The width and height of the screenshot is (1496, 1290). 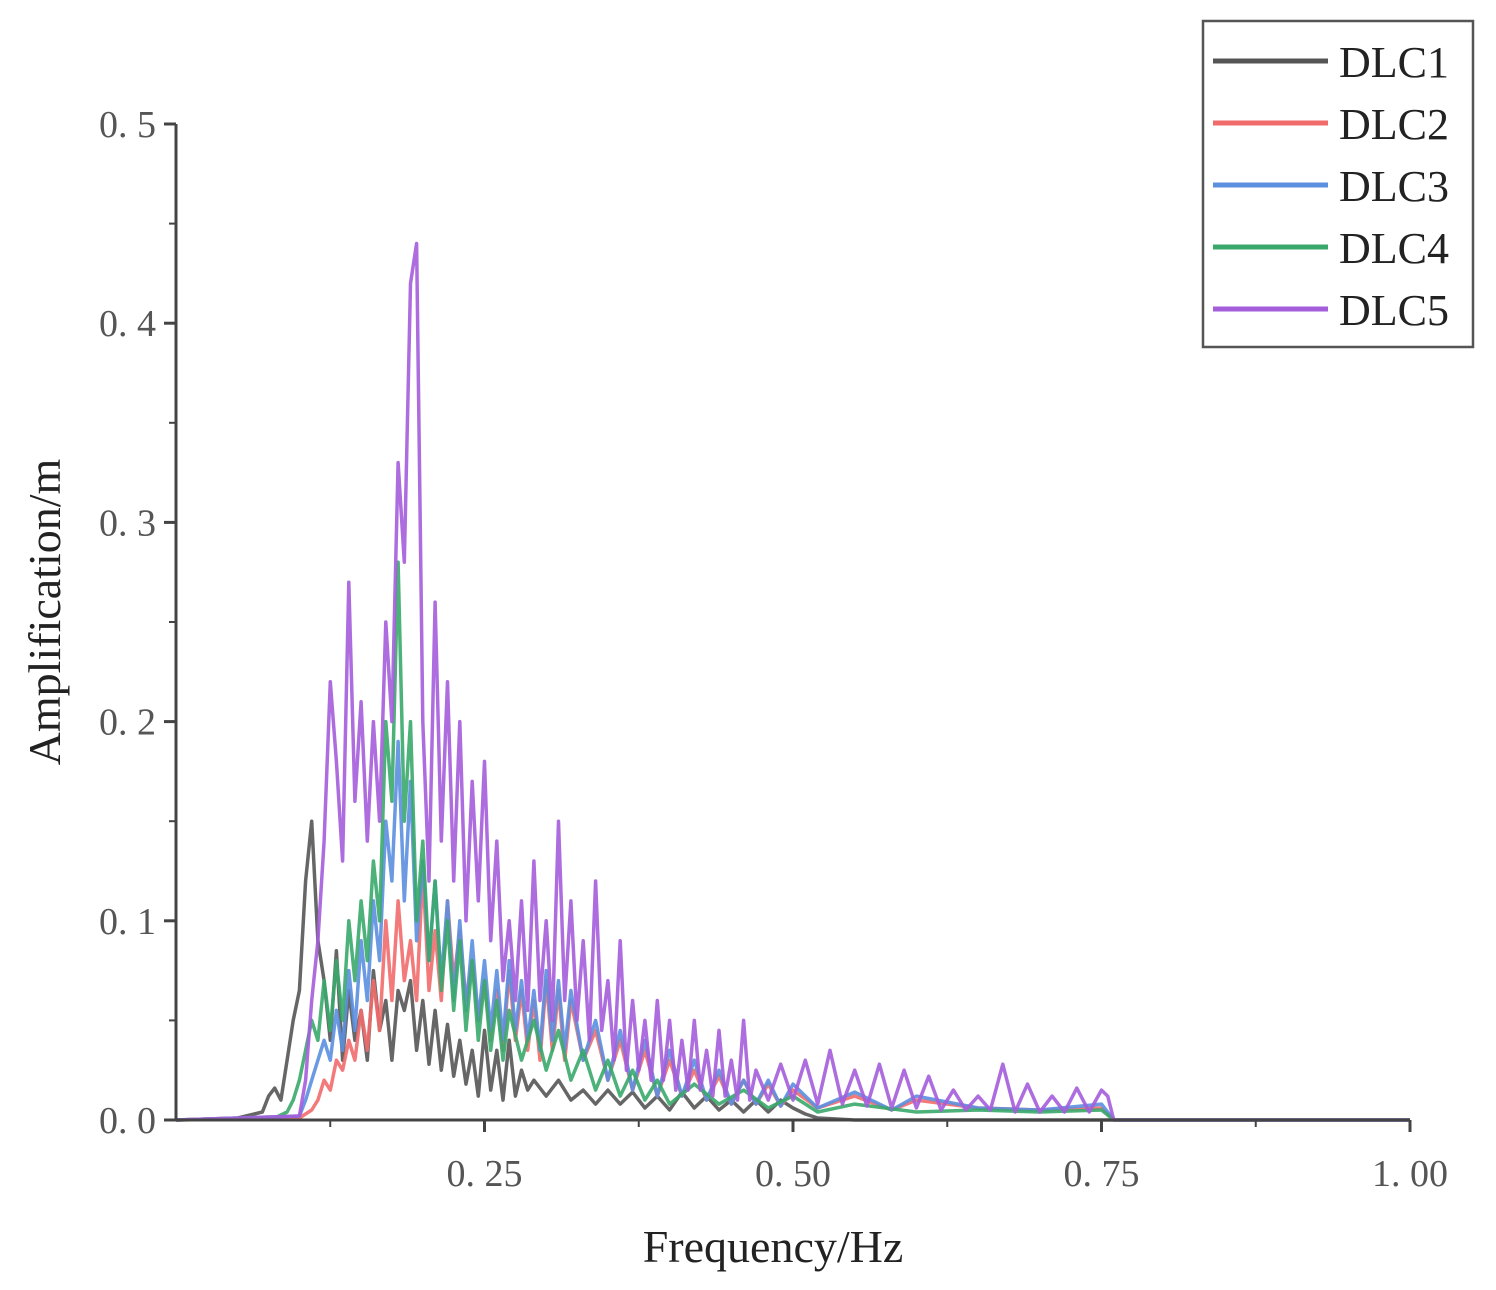 I want to click on legend: DLC1 DLC2 DLC3 DLC4 DLC5, so click(x=1338, y=184).